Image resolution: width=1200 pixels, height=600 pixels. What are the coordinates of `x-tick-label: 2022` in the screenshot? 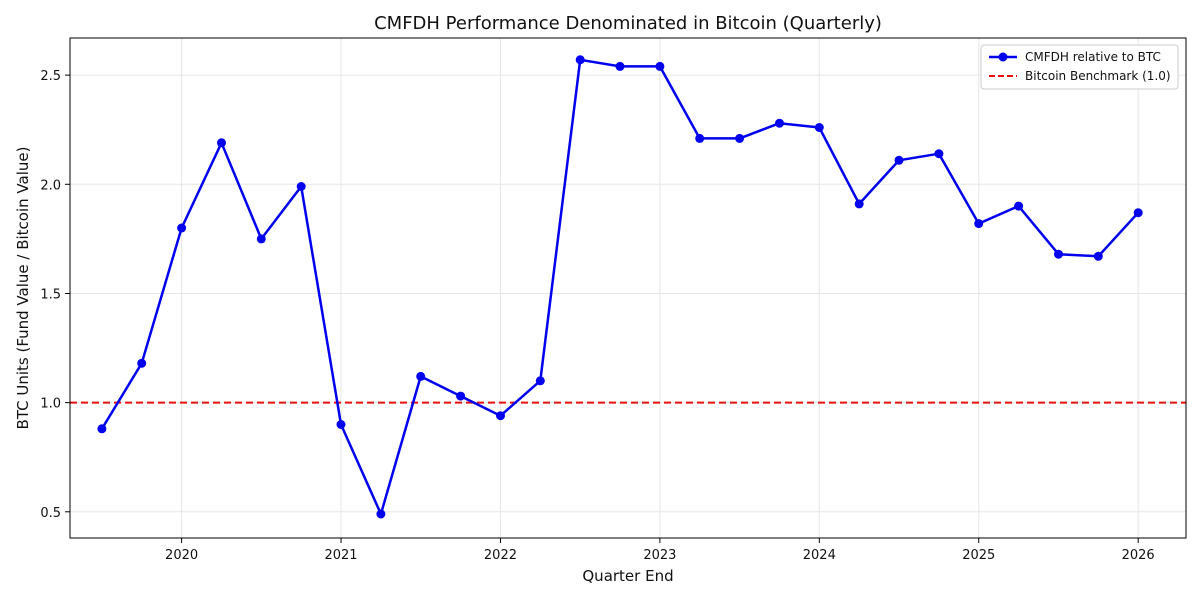 It's located at (500, 555).